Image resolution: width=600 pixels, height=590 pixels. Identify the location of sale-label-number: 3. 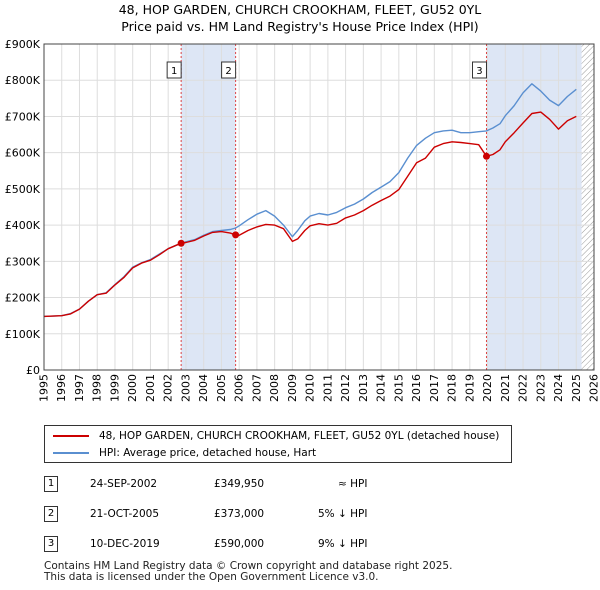
(479, 71).